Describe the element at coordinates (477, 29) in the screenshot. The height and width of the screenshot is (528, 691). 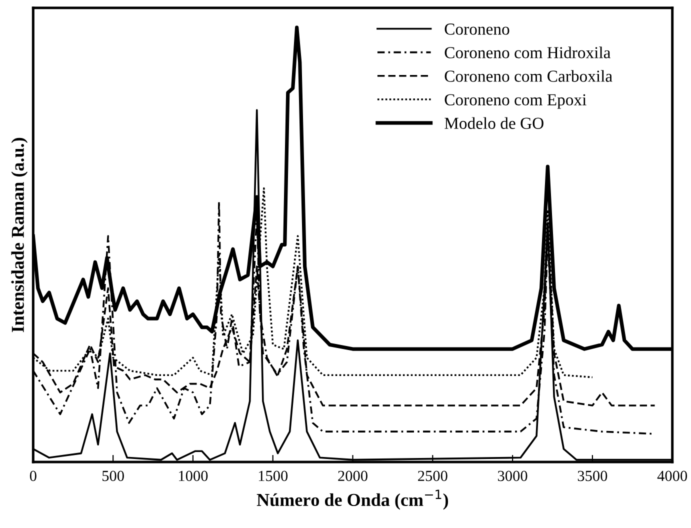
I see `legend-label: Coroneno` at that location.